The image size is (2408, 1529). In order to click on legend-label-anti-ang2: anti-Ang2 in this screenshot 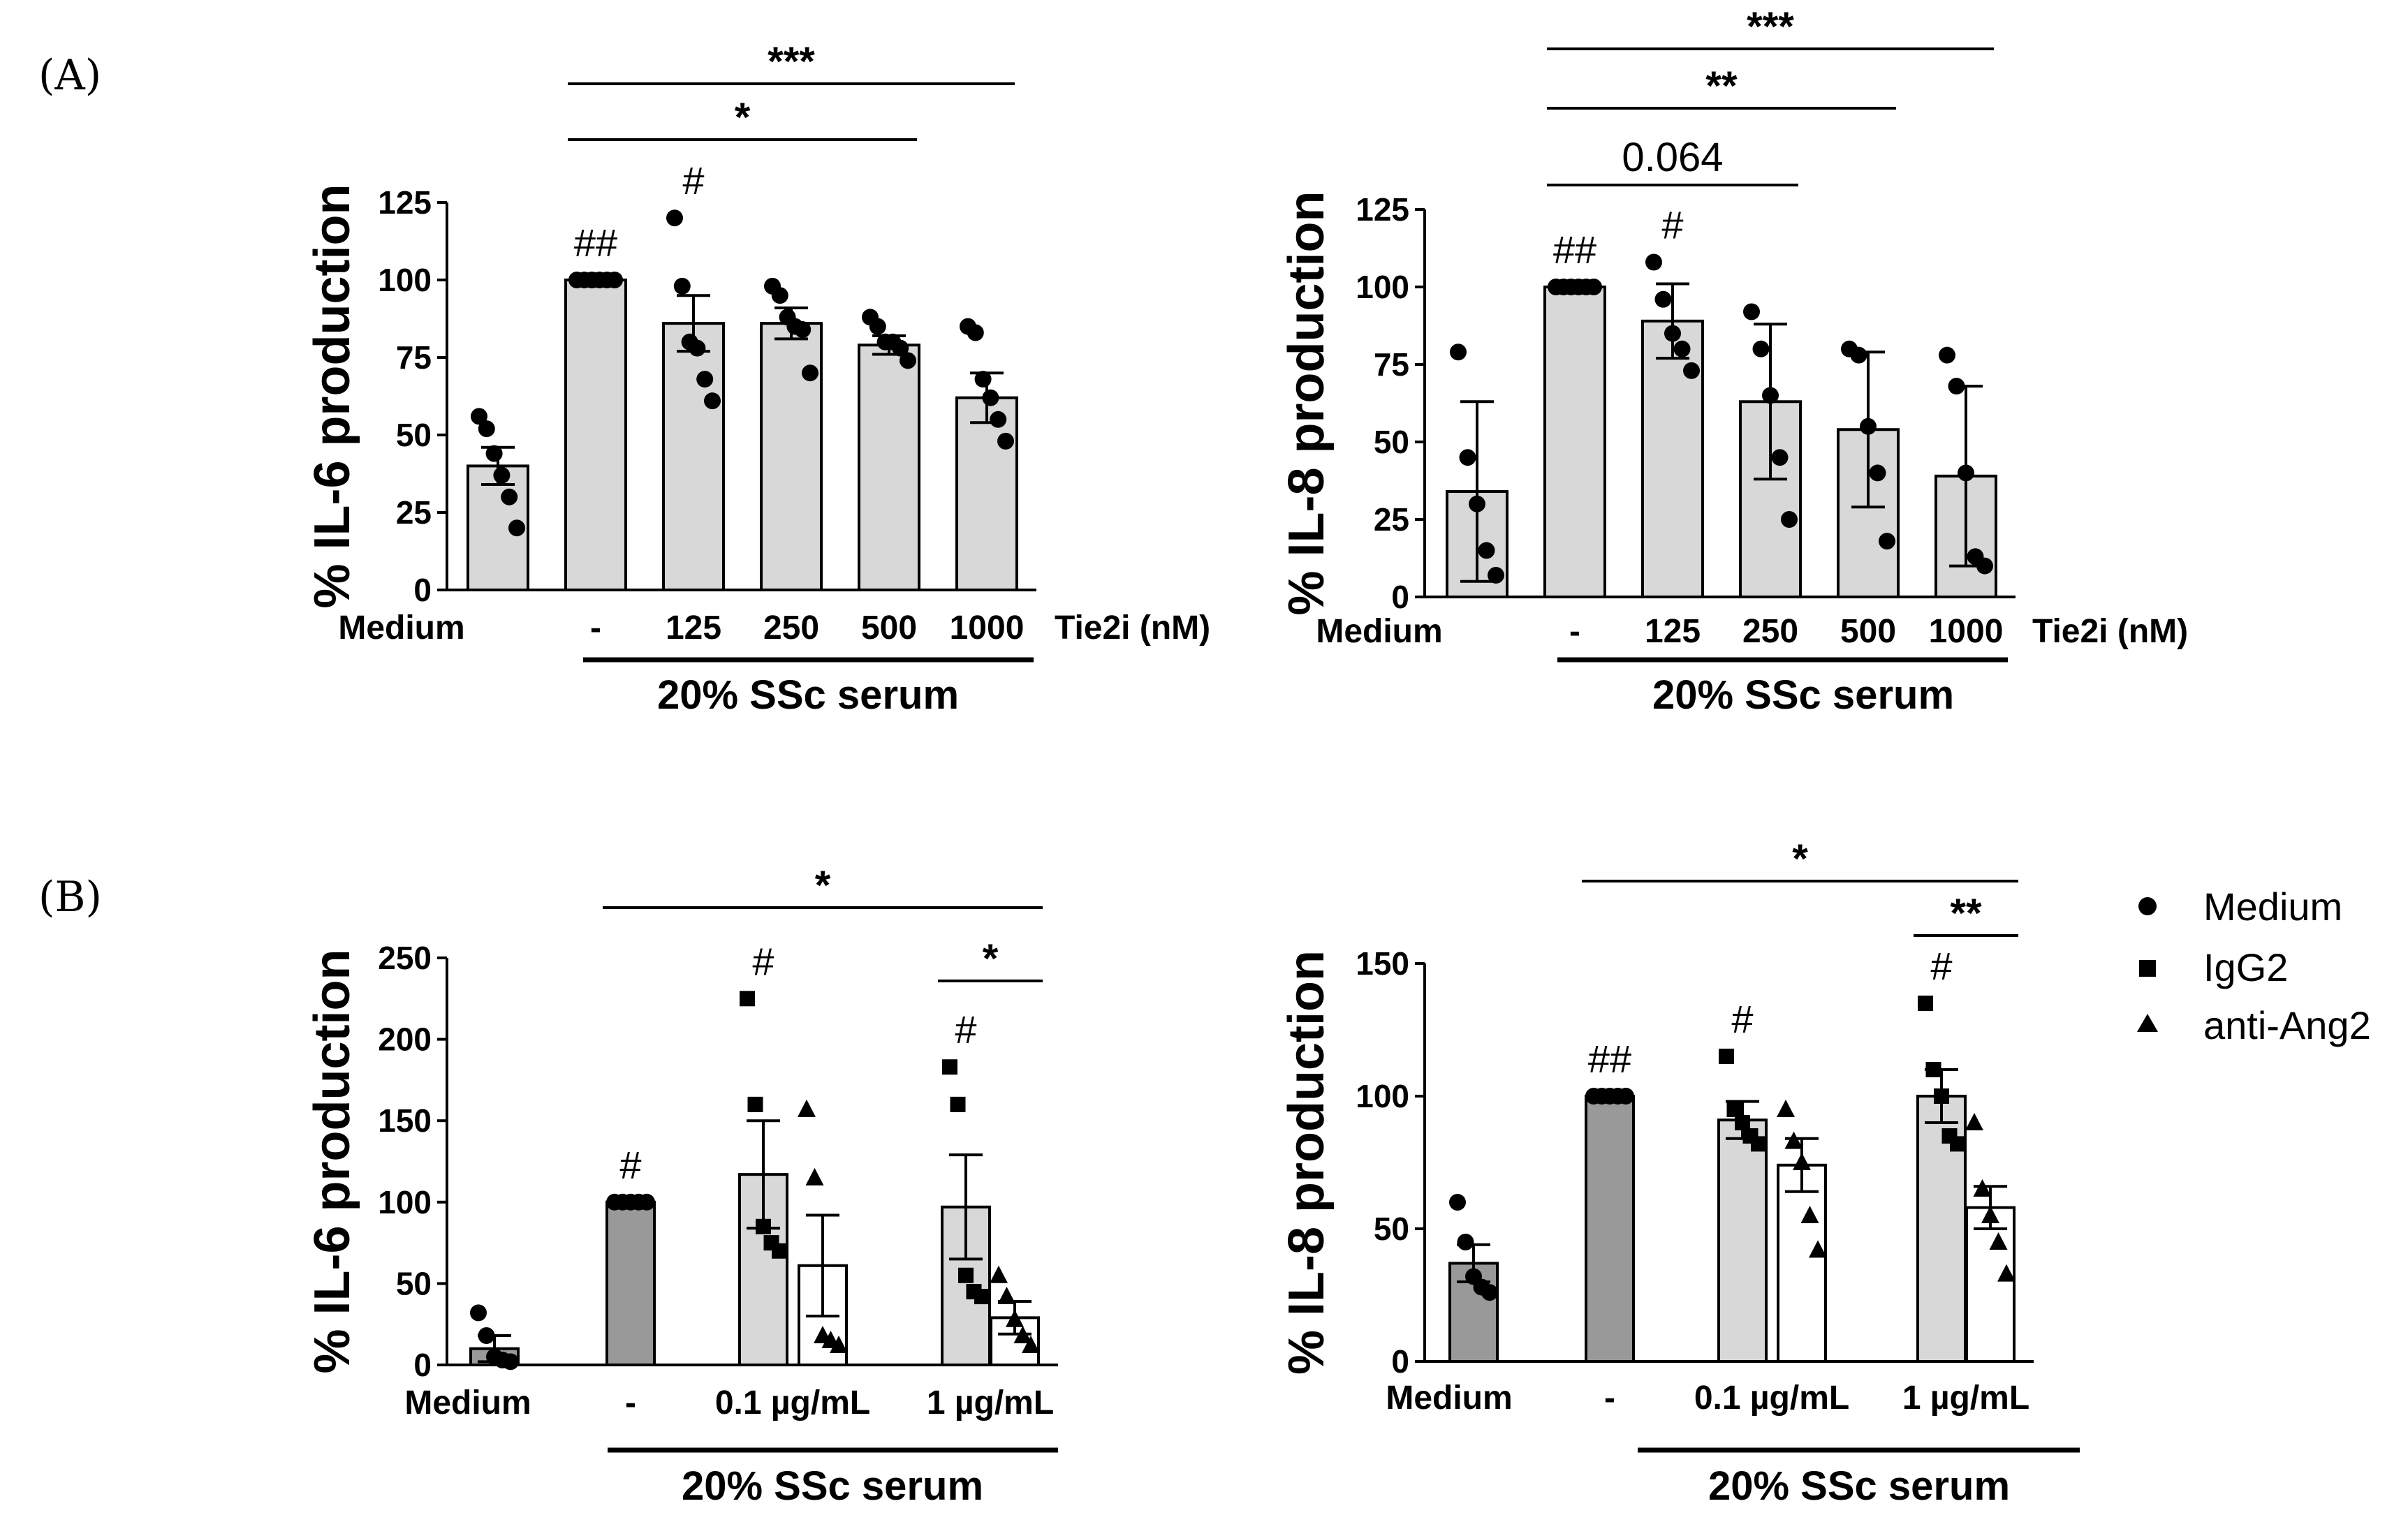, I will do `click(2287, 1025)`.